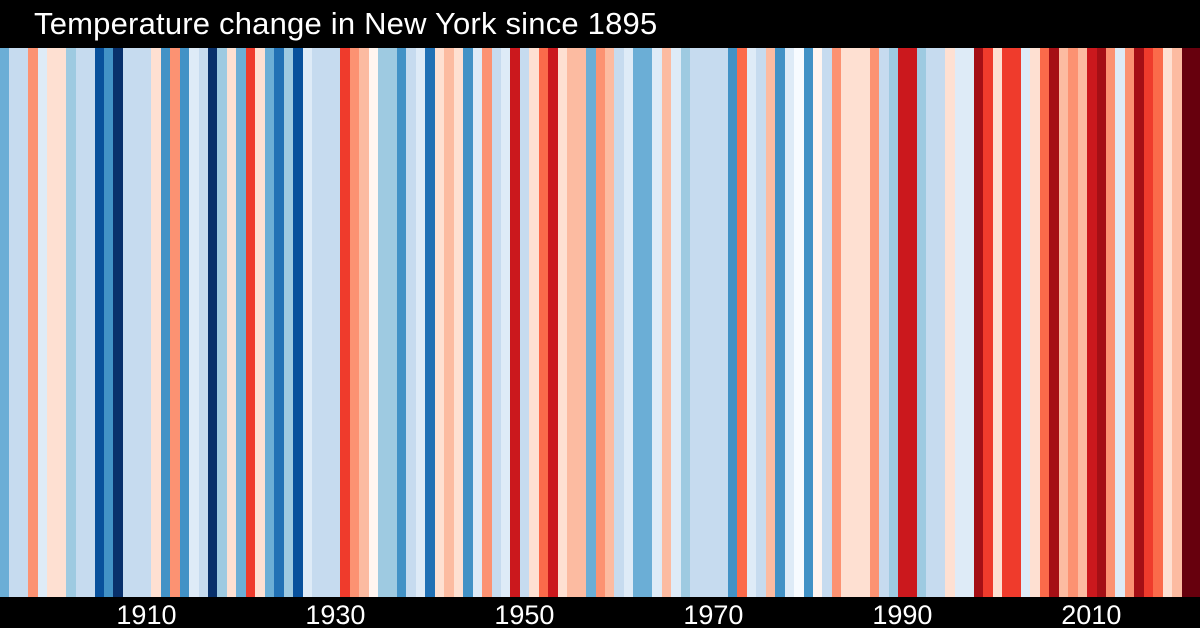 Image resolution: width=1200 pixels, height=628 pixels. I want to click on stripe-1987, so click(874, 322).